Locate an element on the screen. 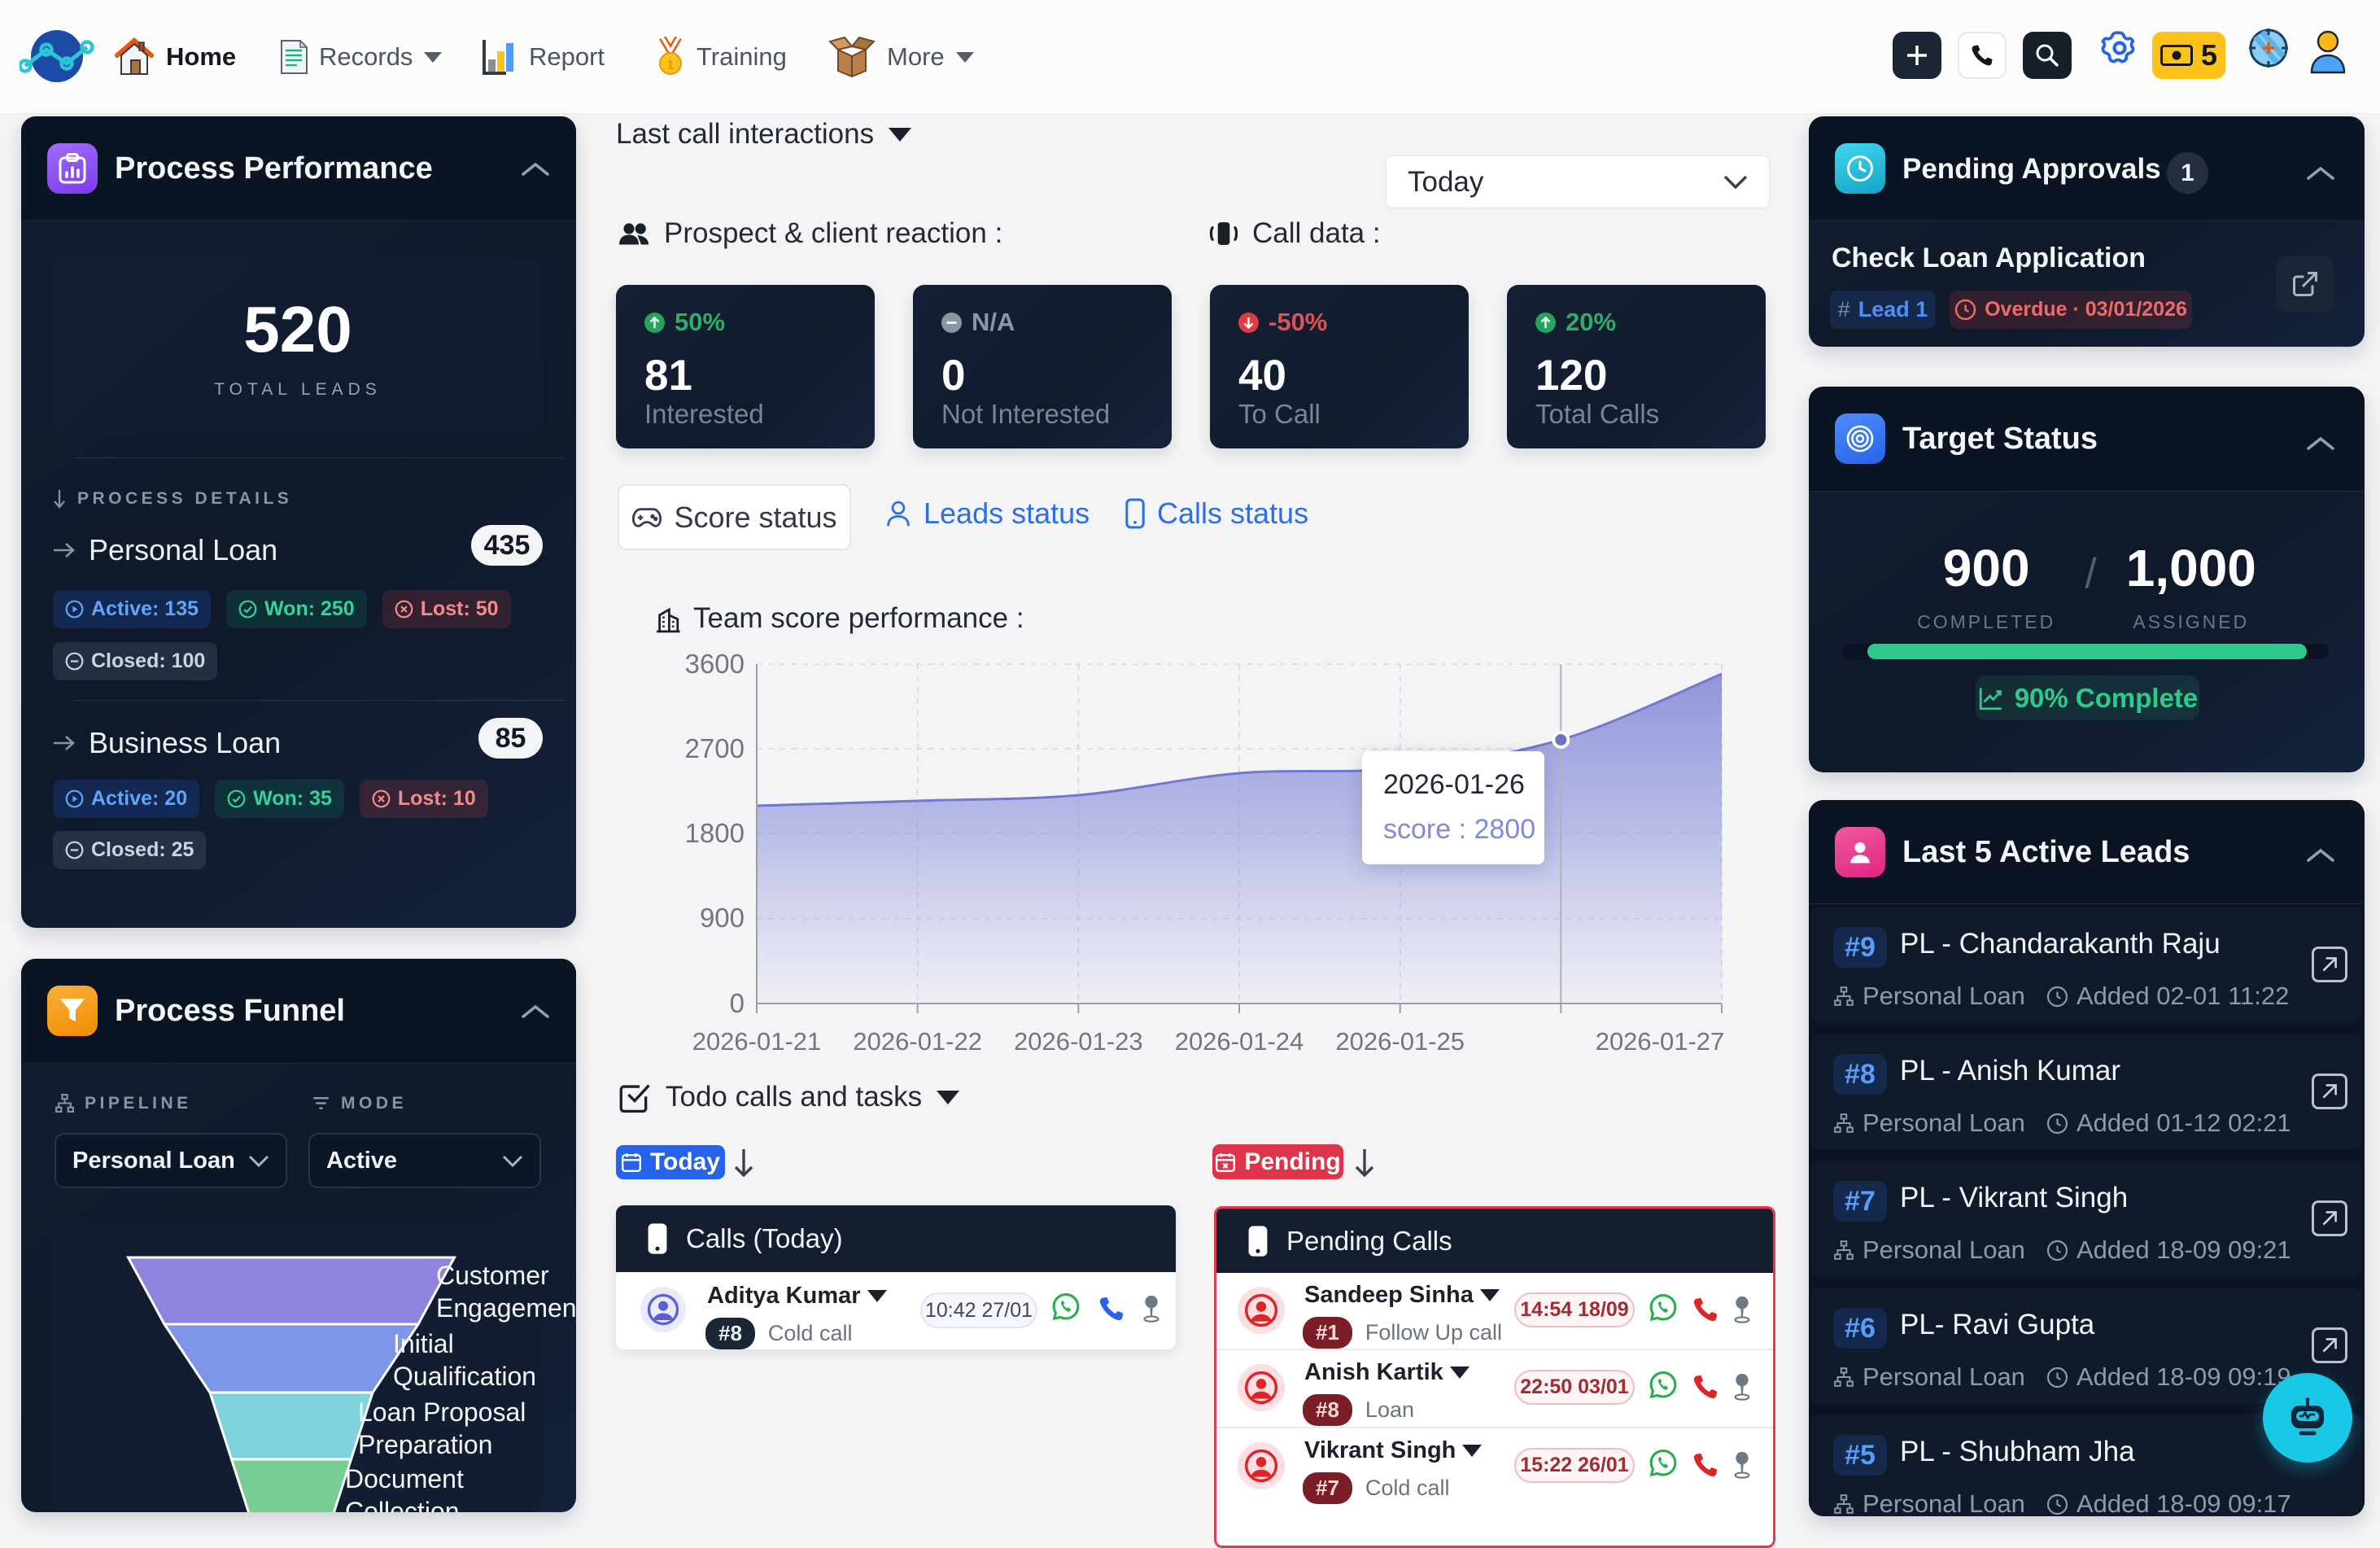 Image resolution: width=2380 pixels, height=1548 pixels. svg-text: 2026-01-23 is located at coordinates (1078, 1041).